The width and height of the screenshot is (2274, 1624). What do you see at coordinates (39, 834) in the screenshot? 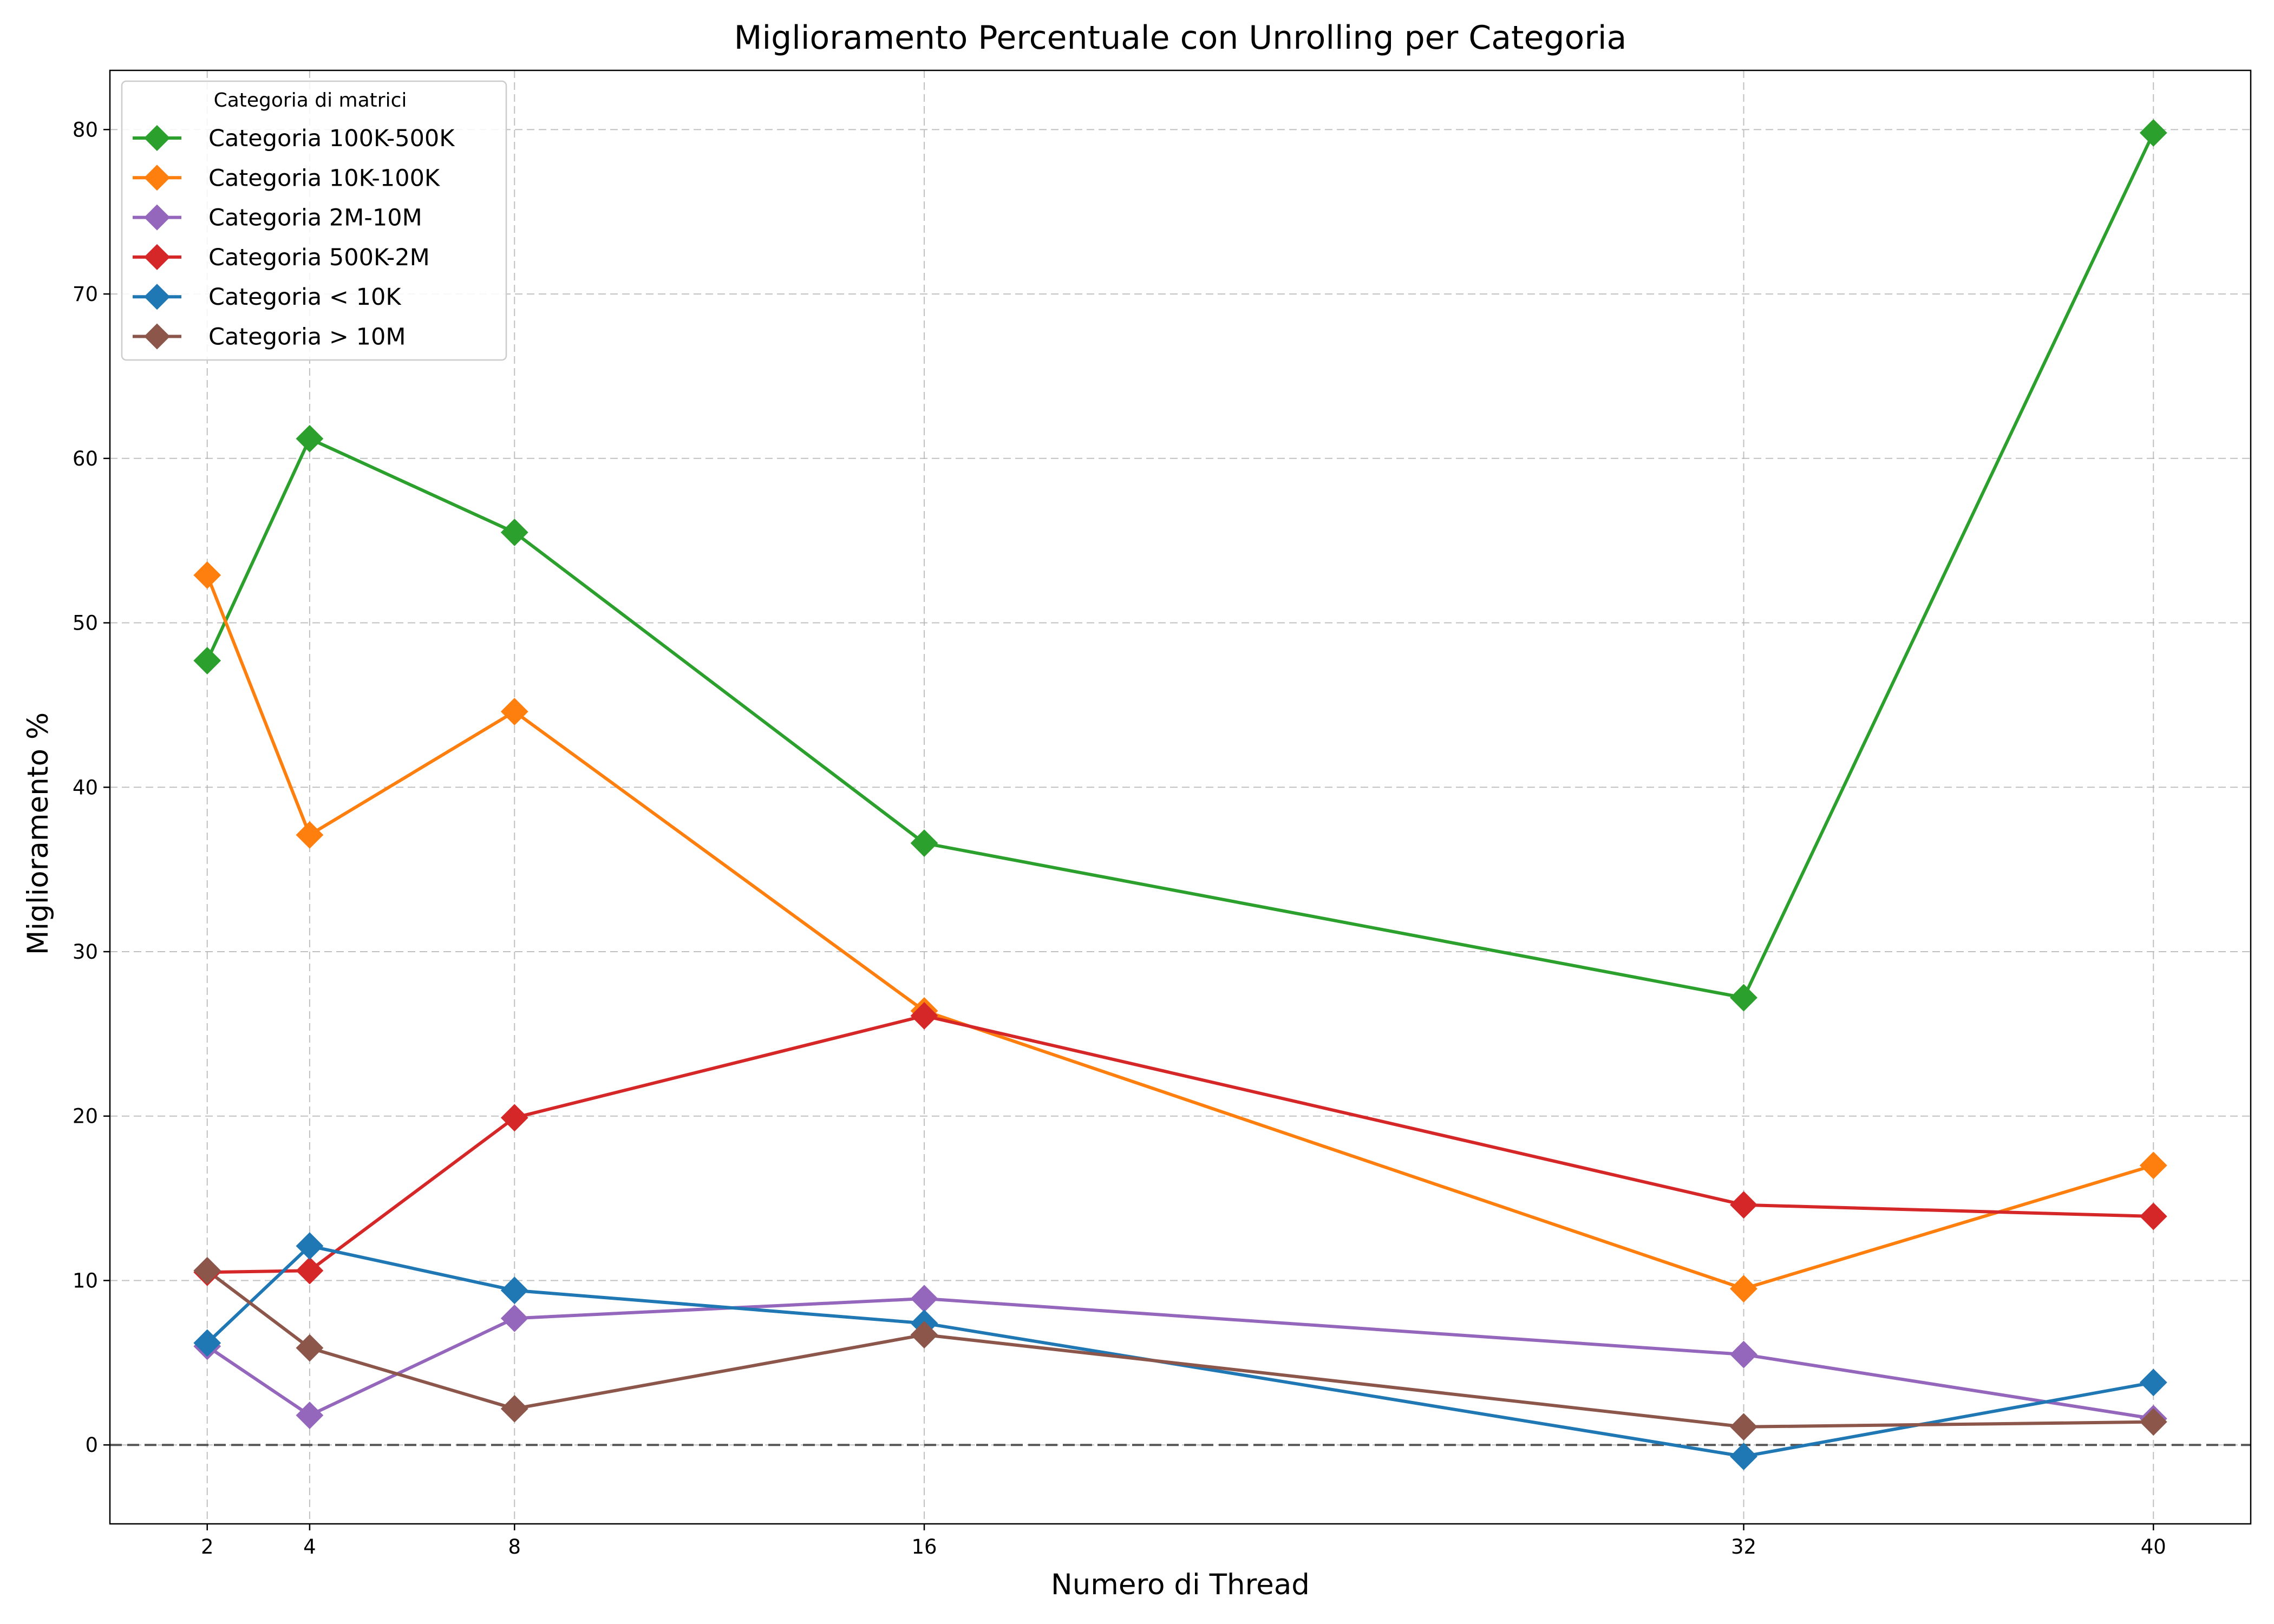
I see `y-axis-label: Miglioramento %` at bounding box center [39, 834].